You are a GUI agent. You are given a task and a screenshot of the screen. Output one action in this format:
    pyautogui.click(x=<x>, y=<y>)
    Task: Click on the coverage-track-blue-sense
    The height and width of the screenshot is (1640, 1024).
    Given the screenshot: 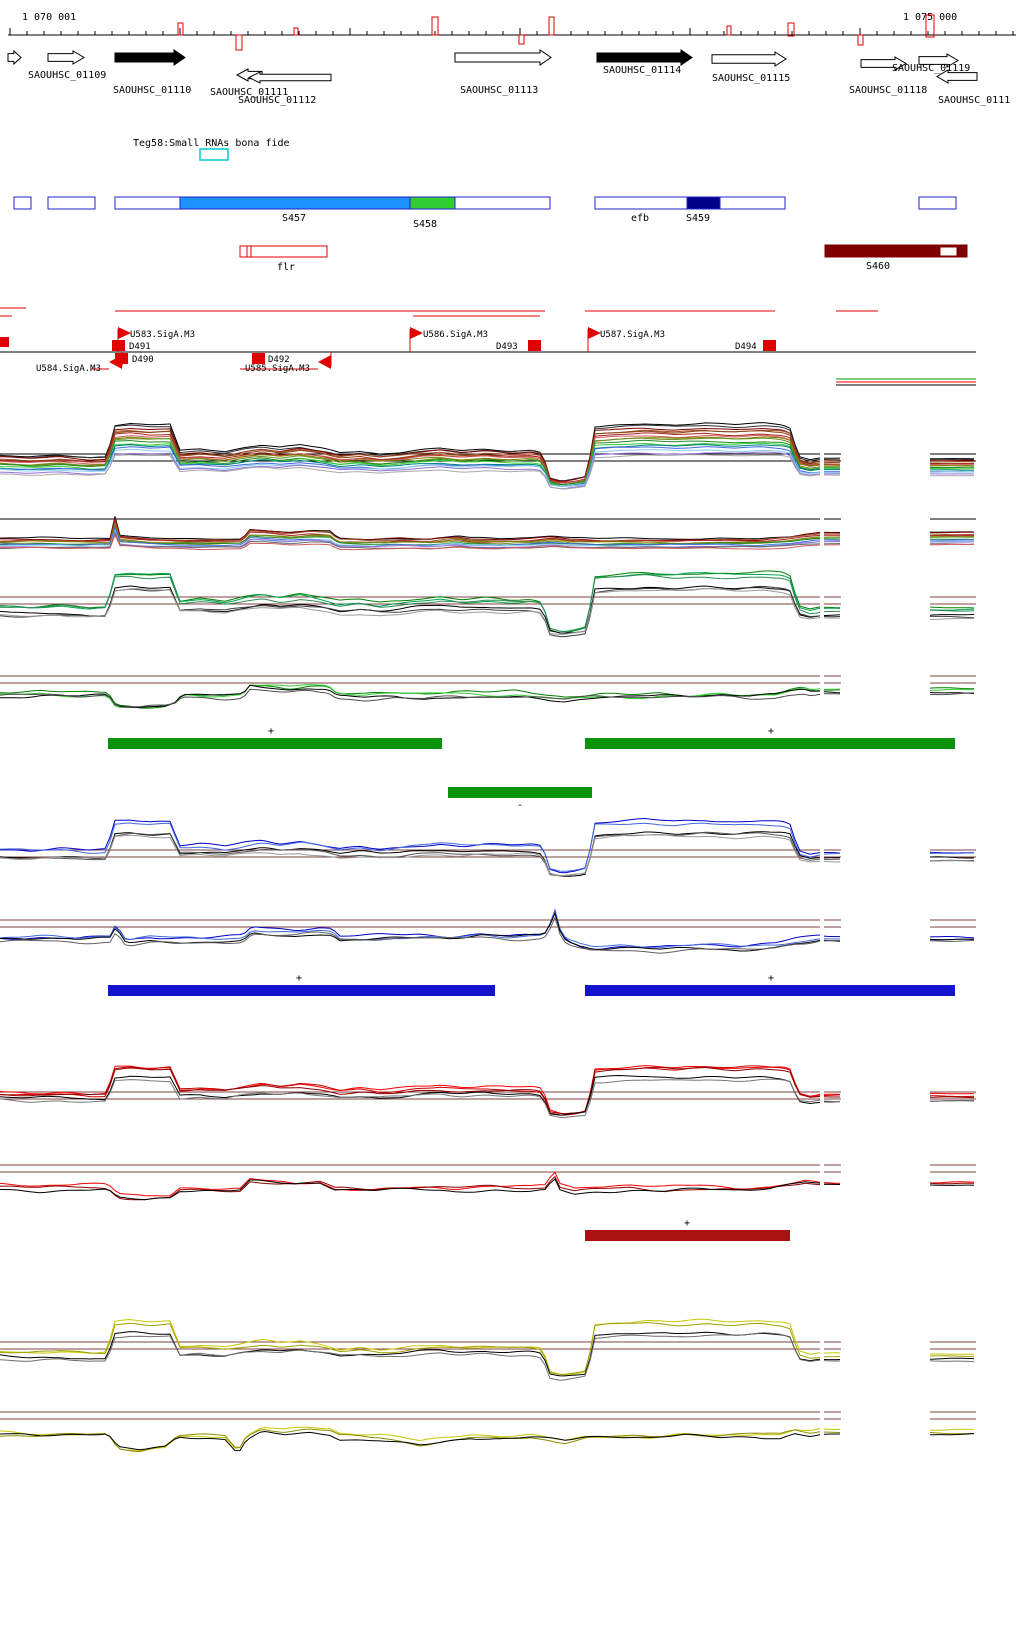 What is the action you would take?
    pyautogui.click(x=488, y=847)
    